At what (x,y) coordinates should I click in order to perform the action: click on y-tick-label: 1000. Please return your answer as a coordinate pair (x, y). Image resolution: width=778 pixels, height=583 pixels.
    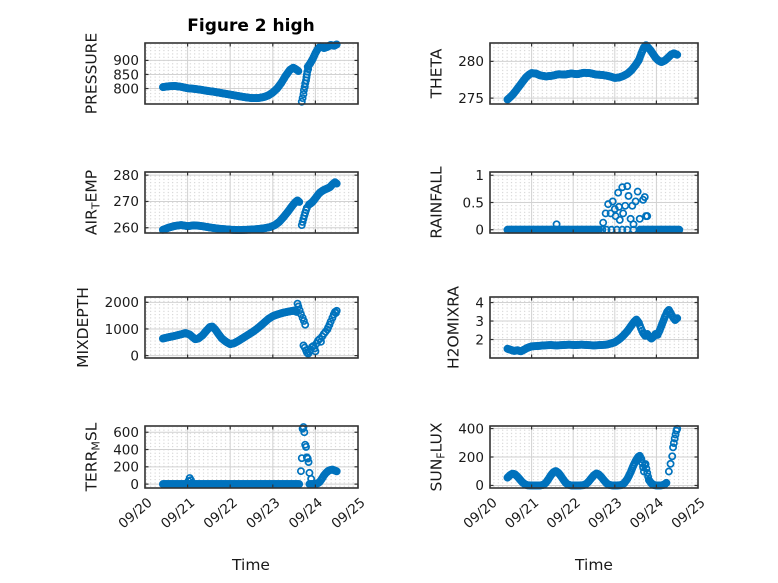
    Looking at the image, I should click on (122, 330).